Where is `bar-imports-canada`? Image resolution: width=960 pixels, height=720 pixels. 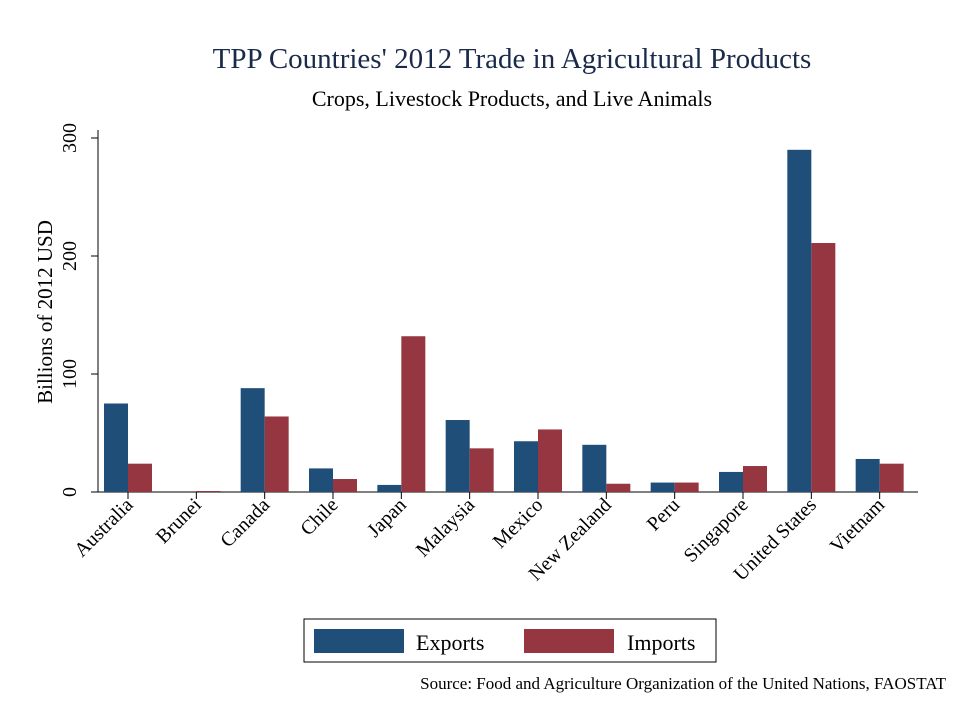
bar-imports-canada is located at coordinates (276, 454).